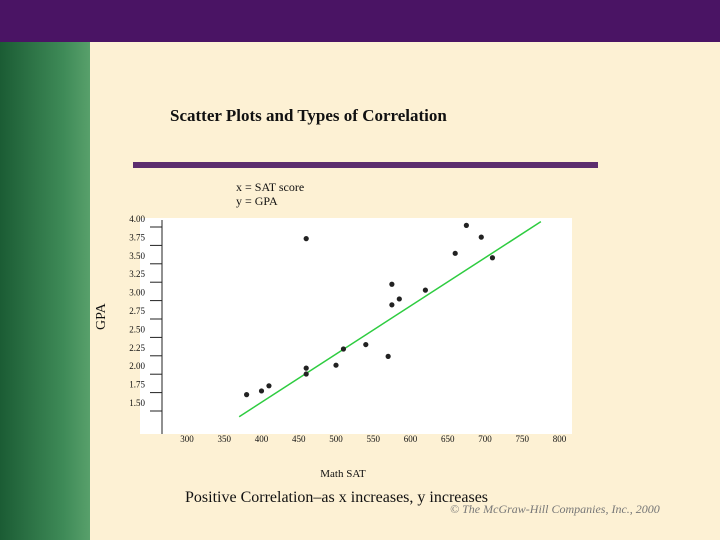 Image resolution: width=720 pixels, height=540 pixels. What do you see at coordinates (137, 274) in the screenshot?
I see `y-tick-label: 3.25` at bounding box center [137, 274].